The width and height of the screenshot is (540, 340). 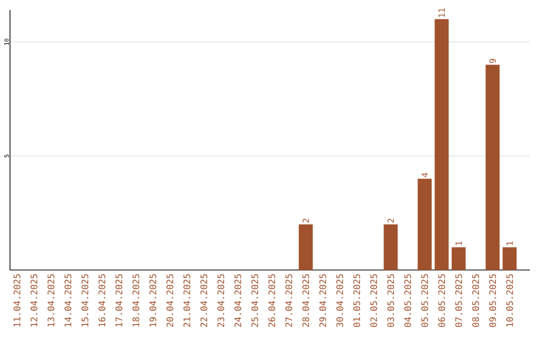 I want to click on x-tick-label: 11.04.2025, so click(x=17, y=300).